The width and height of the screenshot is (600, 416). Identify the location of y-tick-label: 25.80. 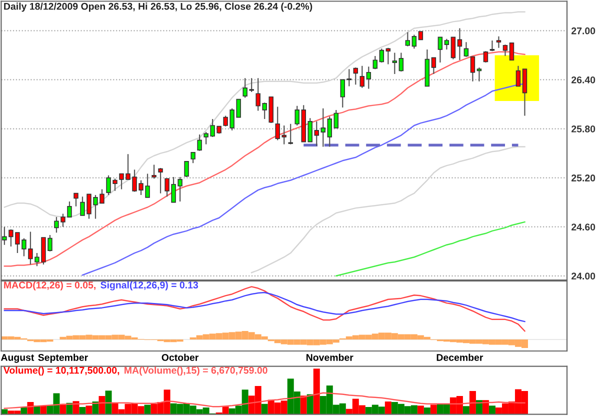
(584, 129).